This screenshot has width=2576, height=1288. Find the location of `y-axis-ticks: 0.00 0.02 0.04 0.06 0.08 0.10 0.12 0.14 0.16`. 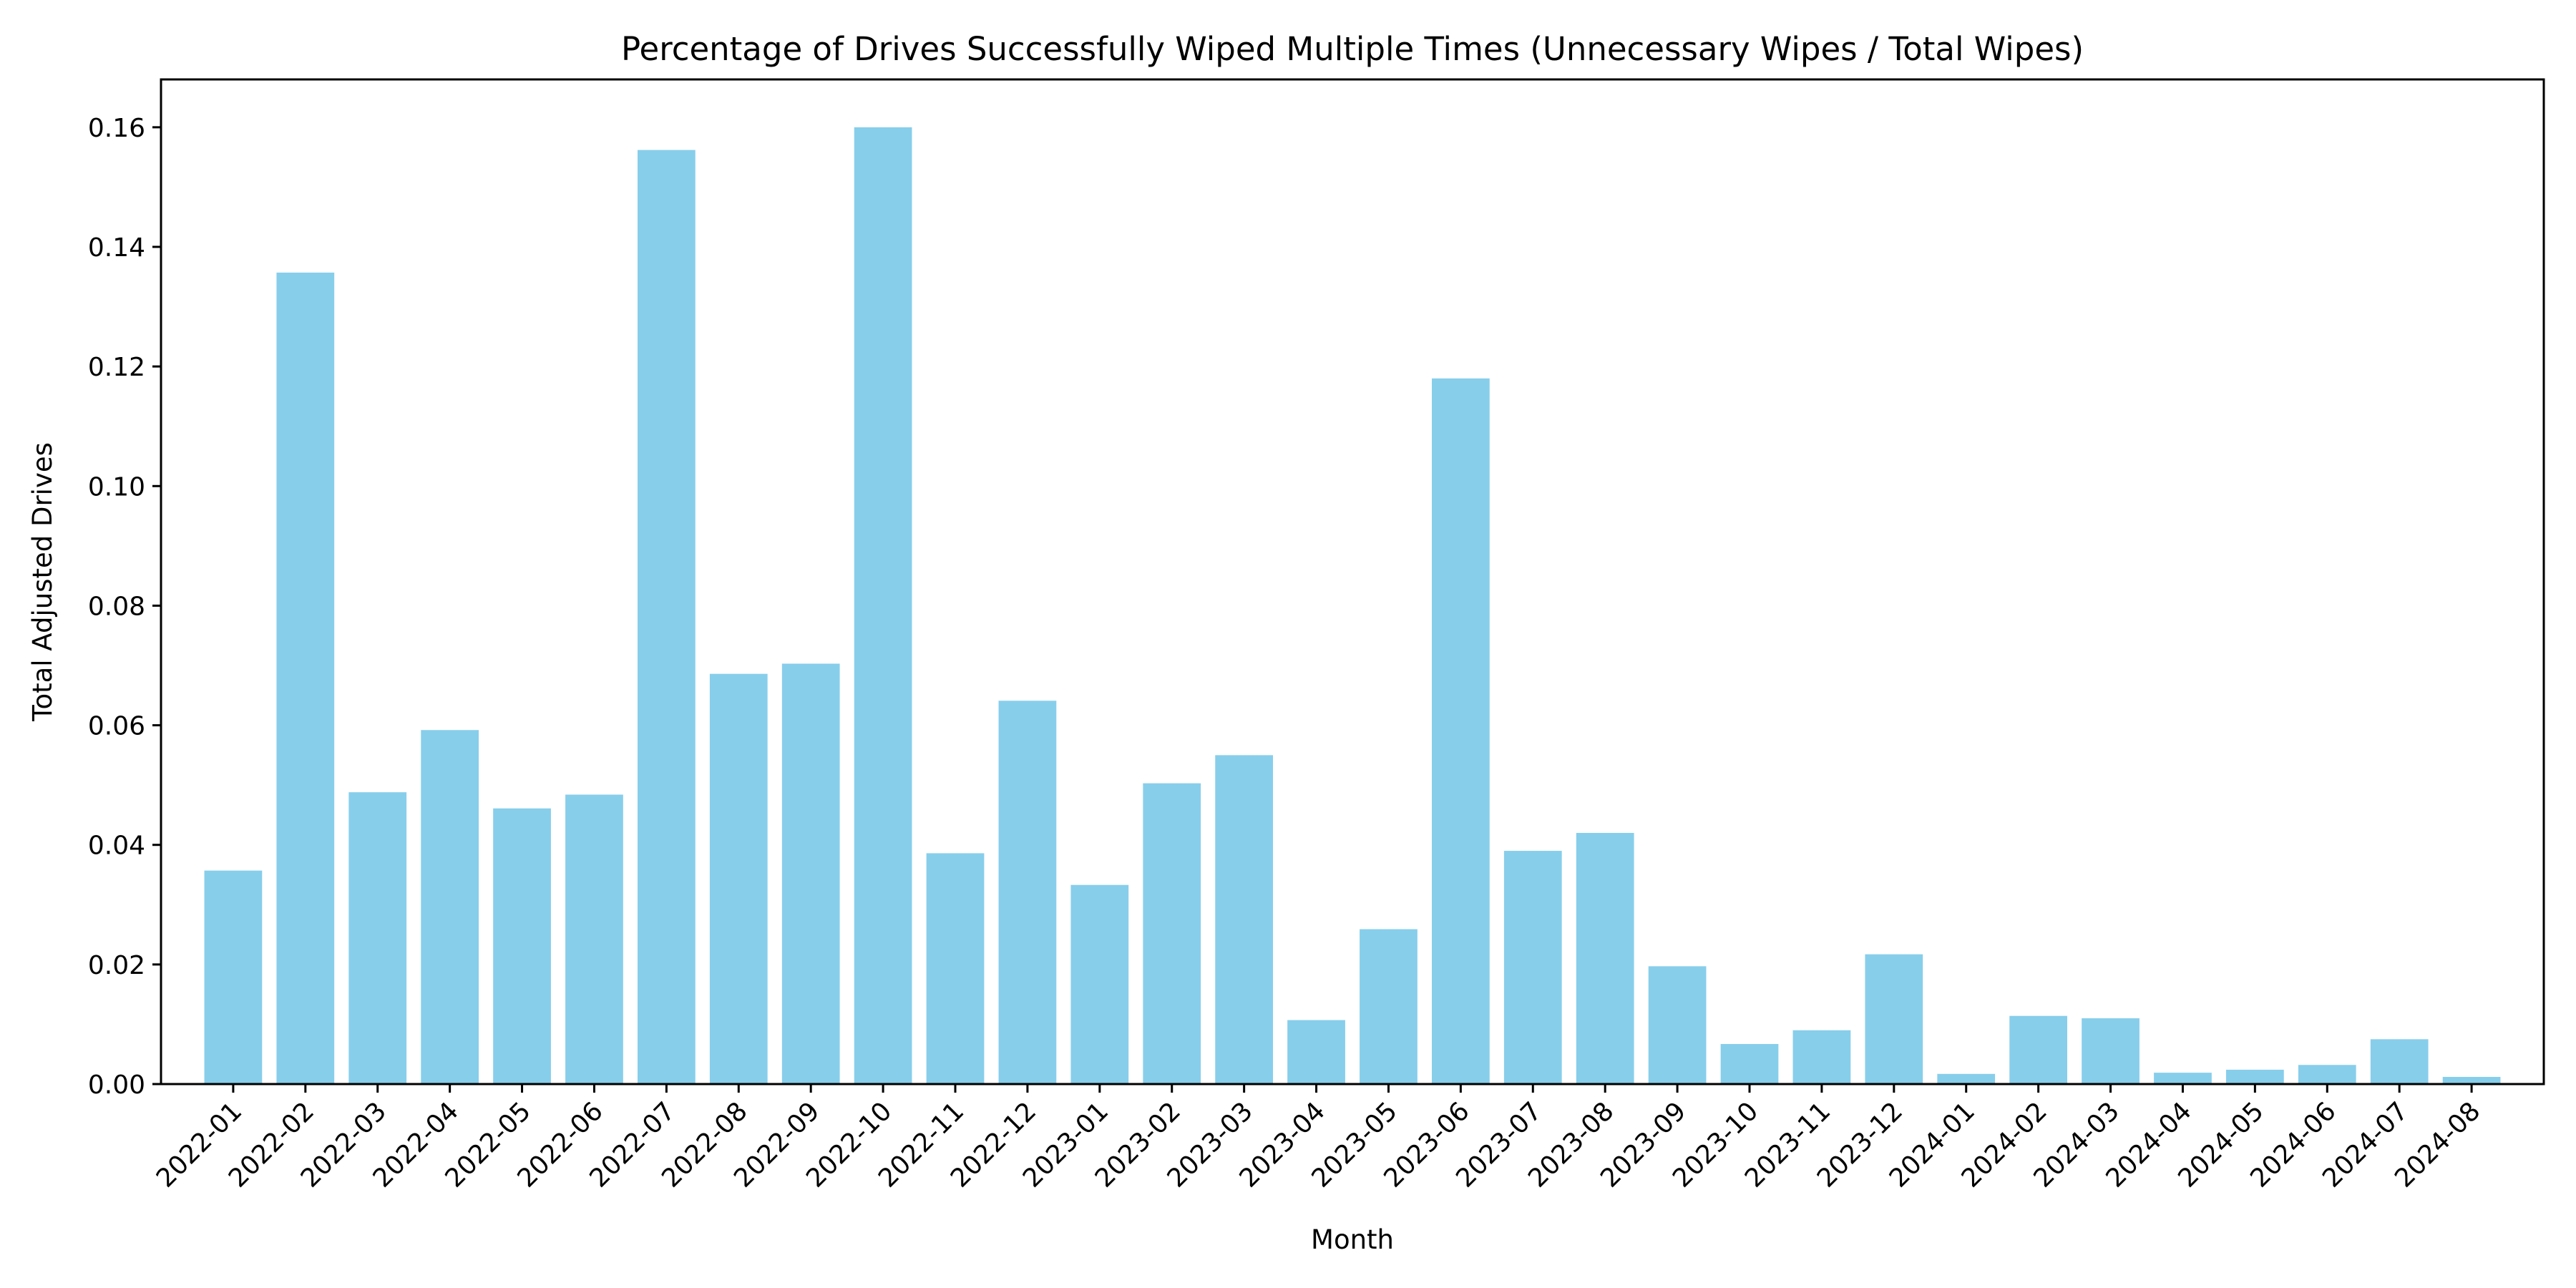

y-axis-ticks: 0.00 0.02 0.04 0.06 0.08 0.10 0.12 0.14 0.16 is located at coordinates (124, 607).